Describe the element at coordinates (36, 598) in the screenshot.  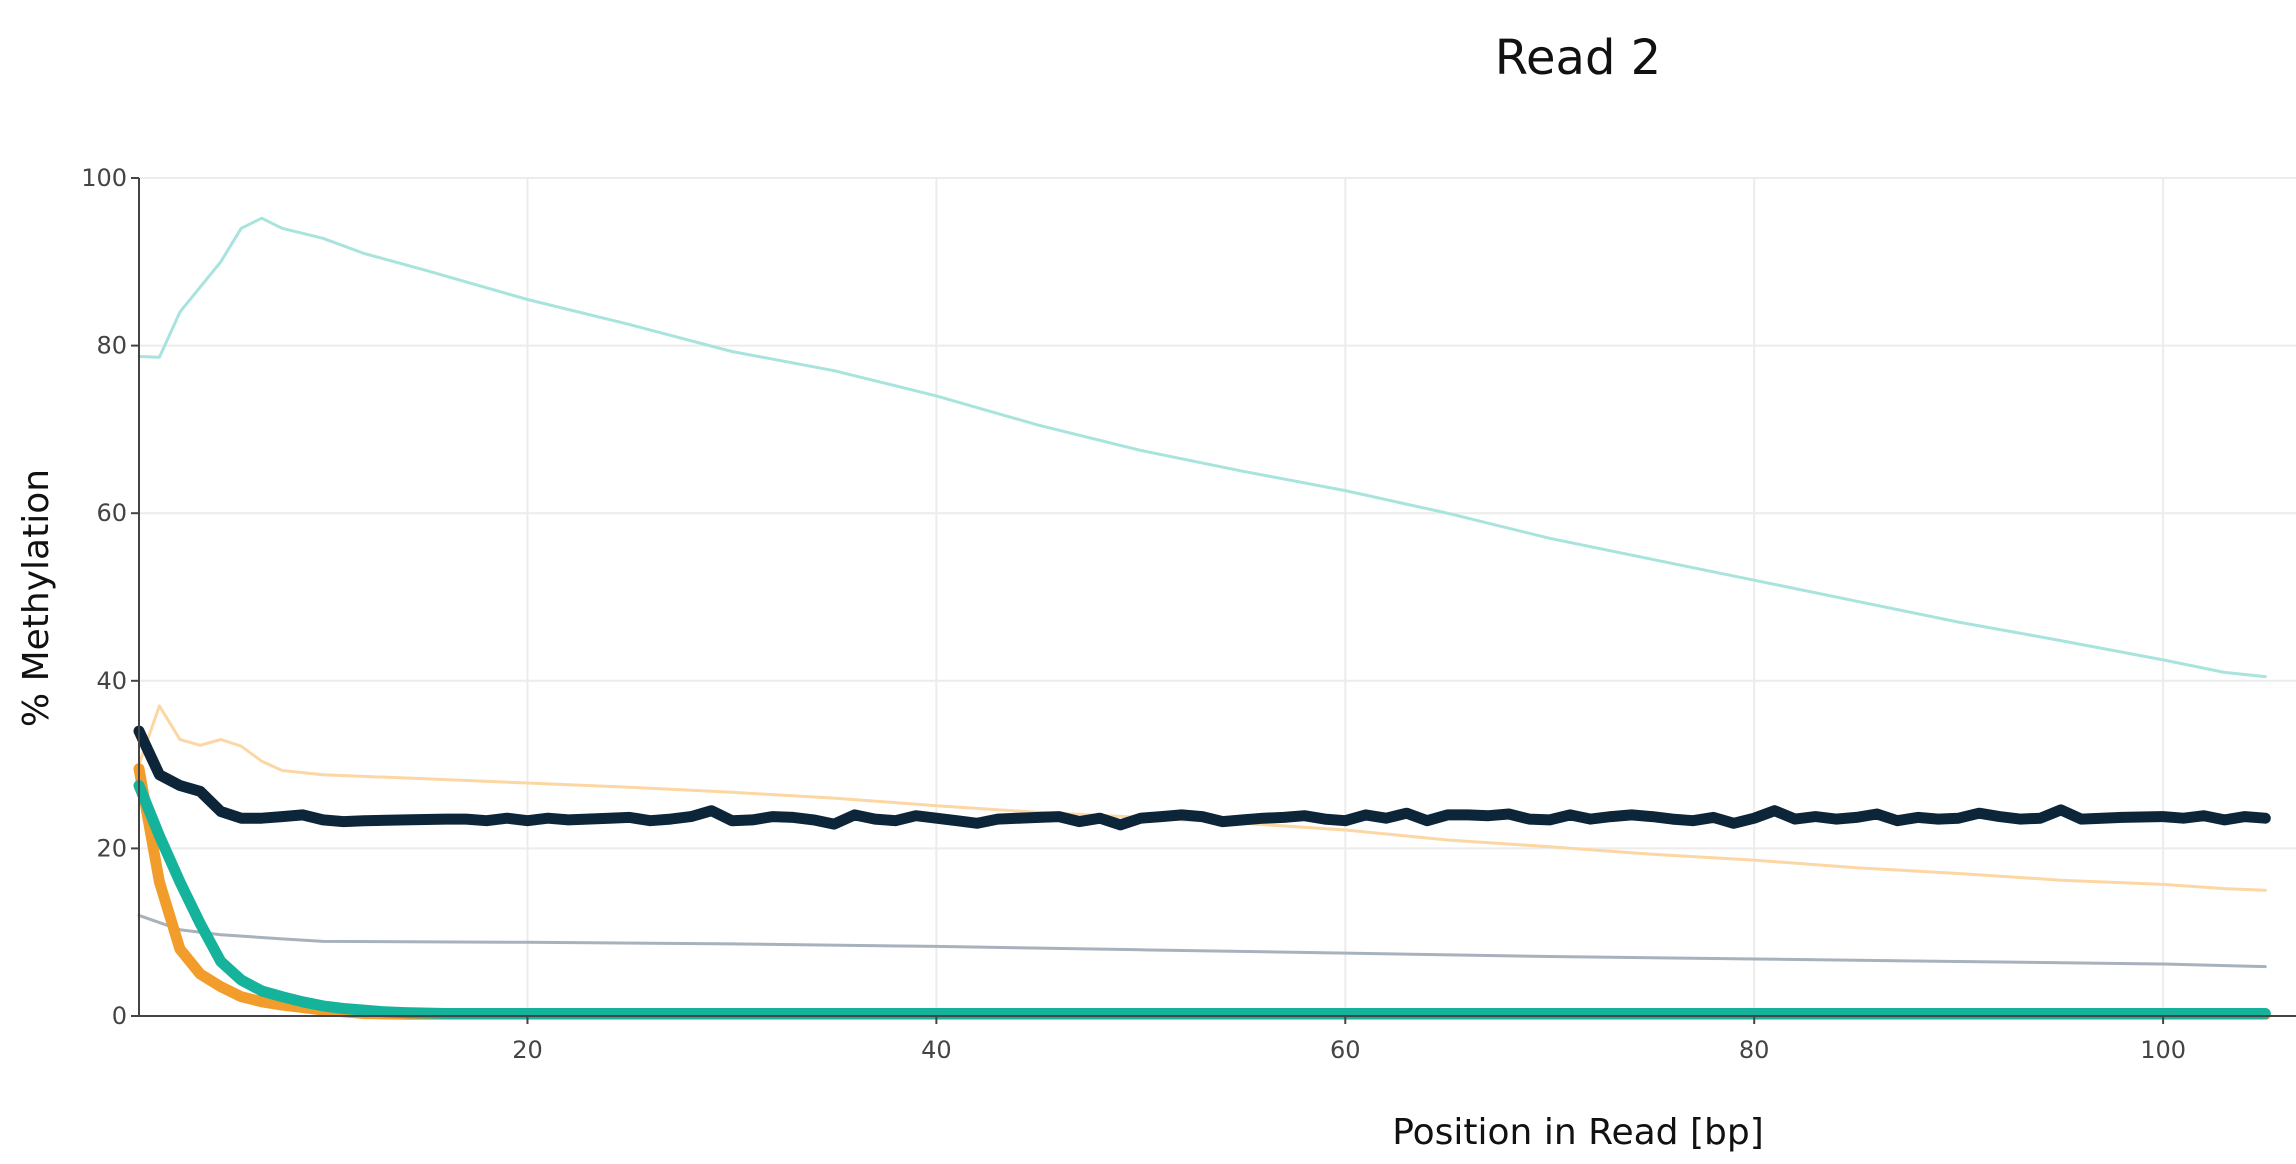
I see `y-axis-title: % Methylation` at that location.